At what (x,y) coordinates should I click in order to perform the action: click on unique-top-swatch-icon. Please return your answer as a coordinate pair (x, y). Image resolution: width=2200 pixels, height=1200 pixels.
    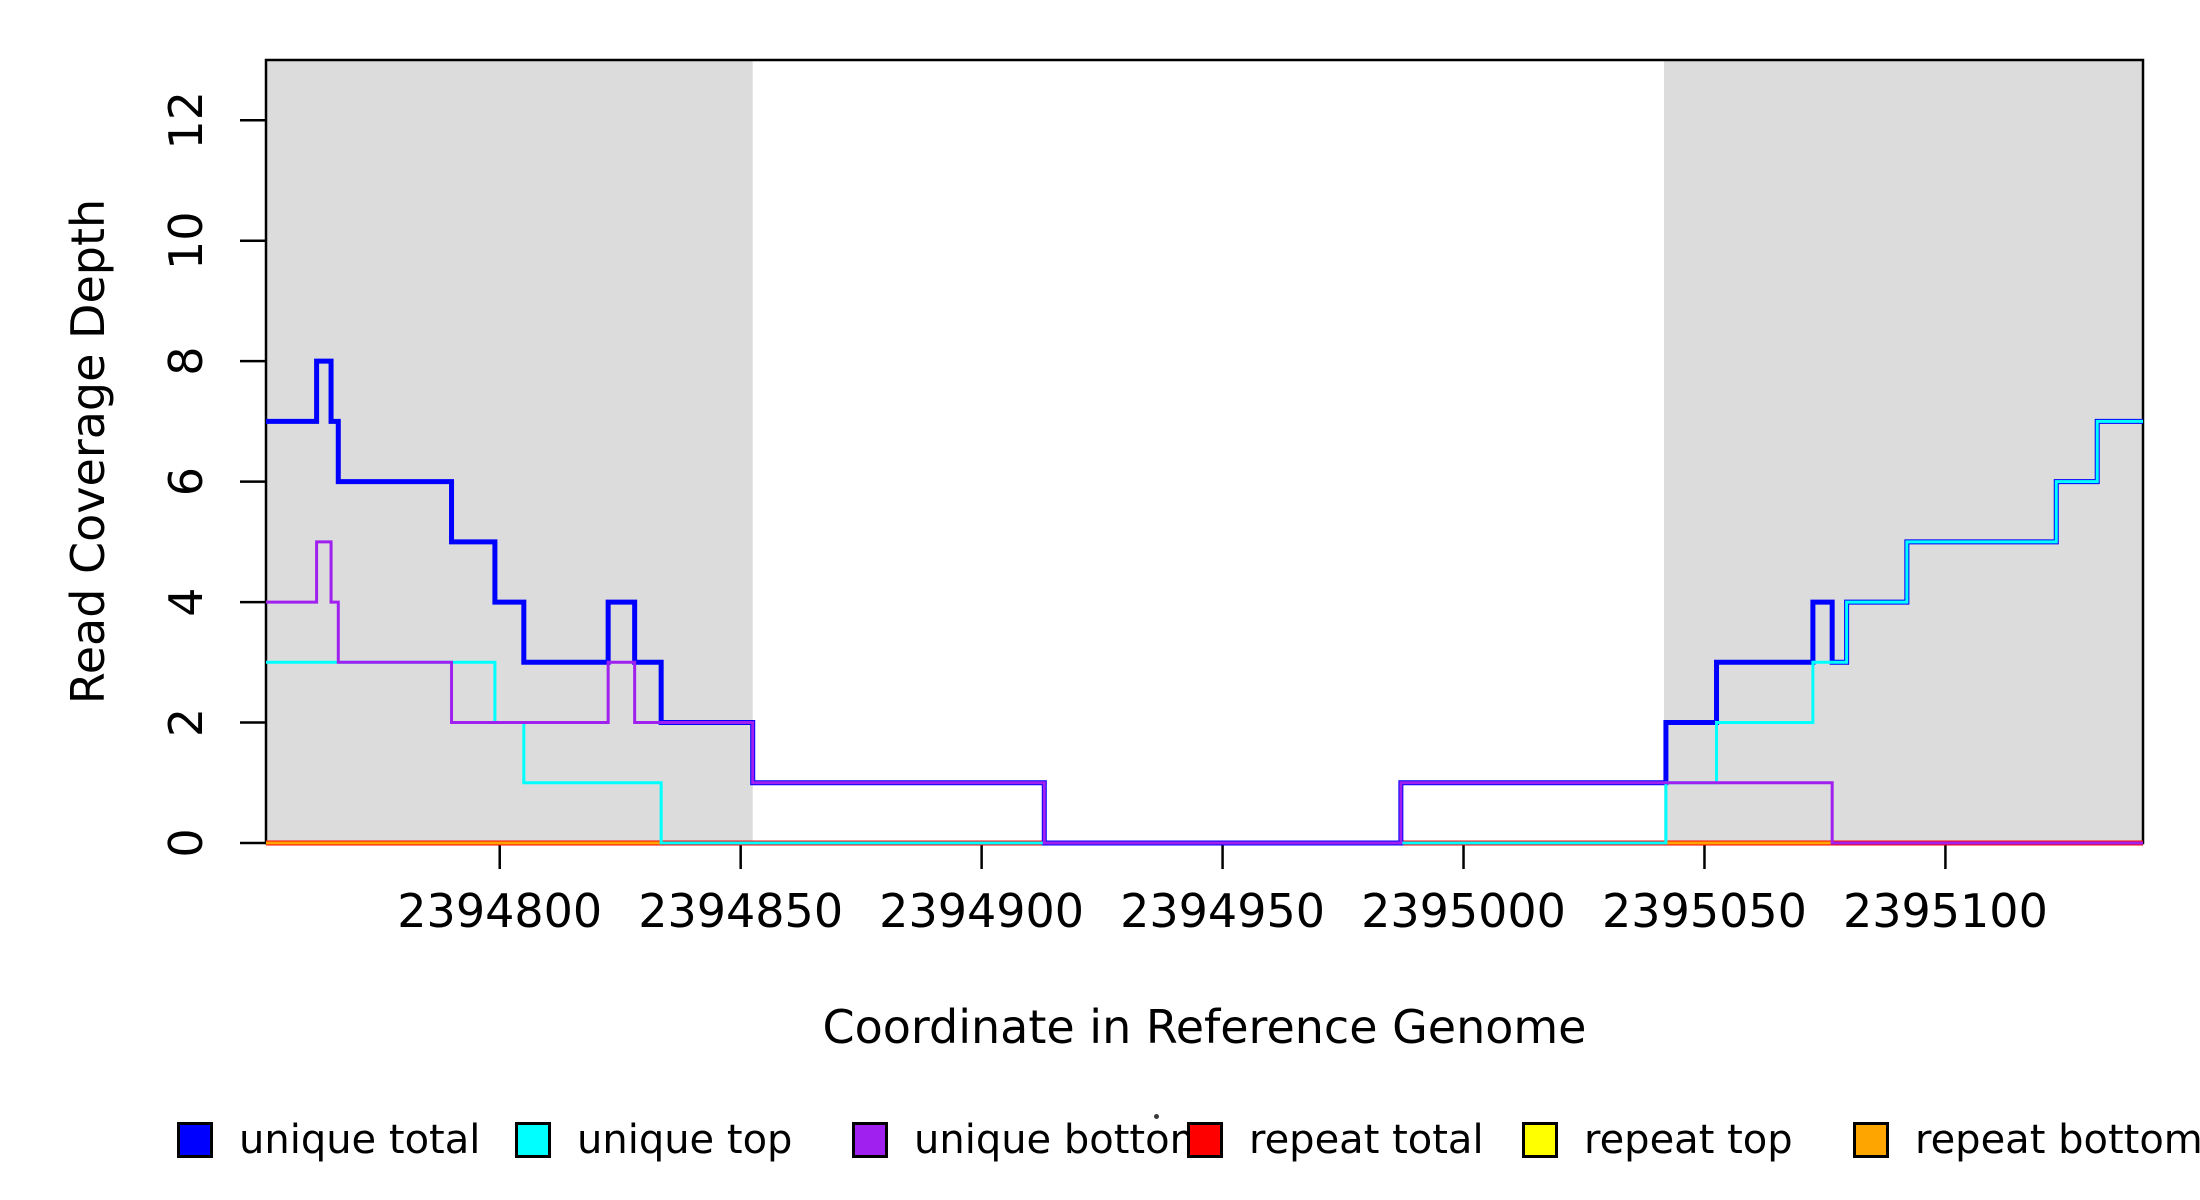
    Looking at the image, I should click on (533, 1140).